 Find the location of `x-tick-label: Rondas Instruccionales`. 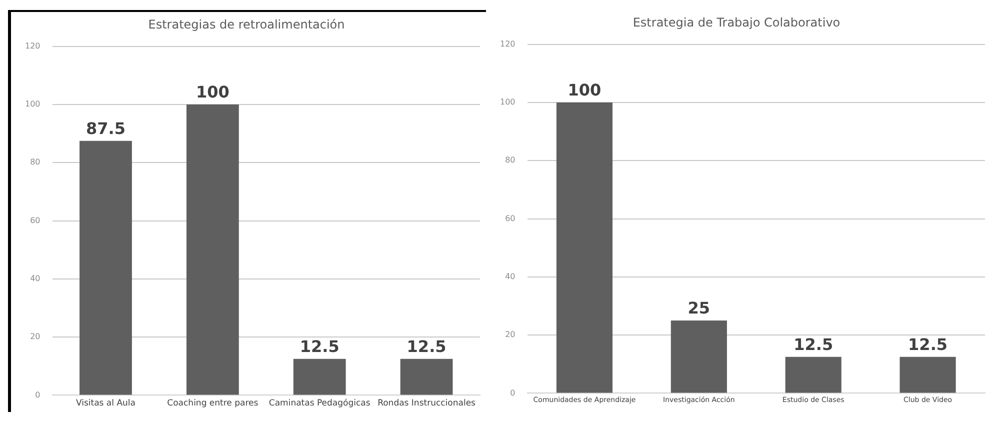

x-tick-label: Rondas Instruccionales is located at coordinates (427, 403).